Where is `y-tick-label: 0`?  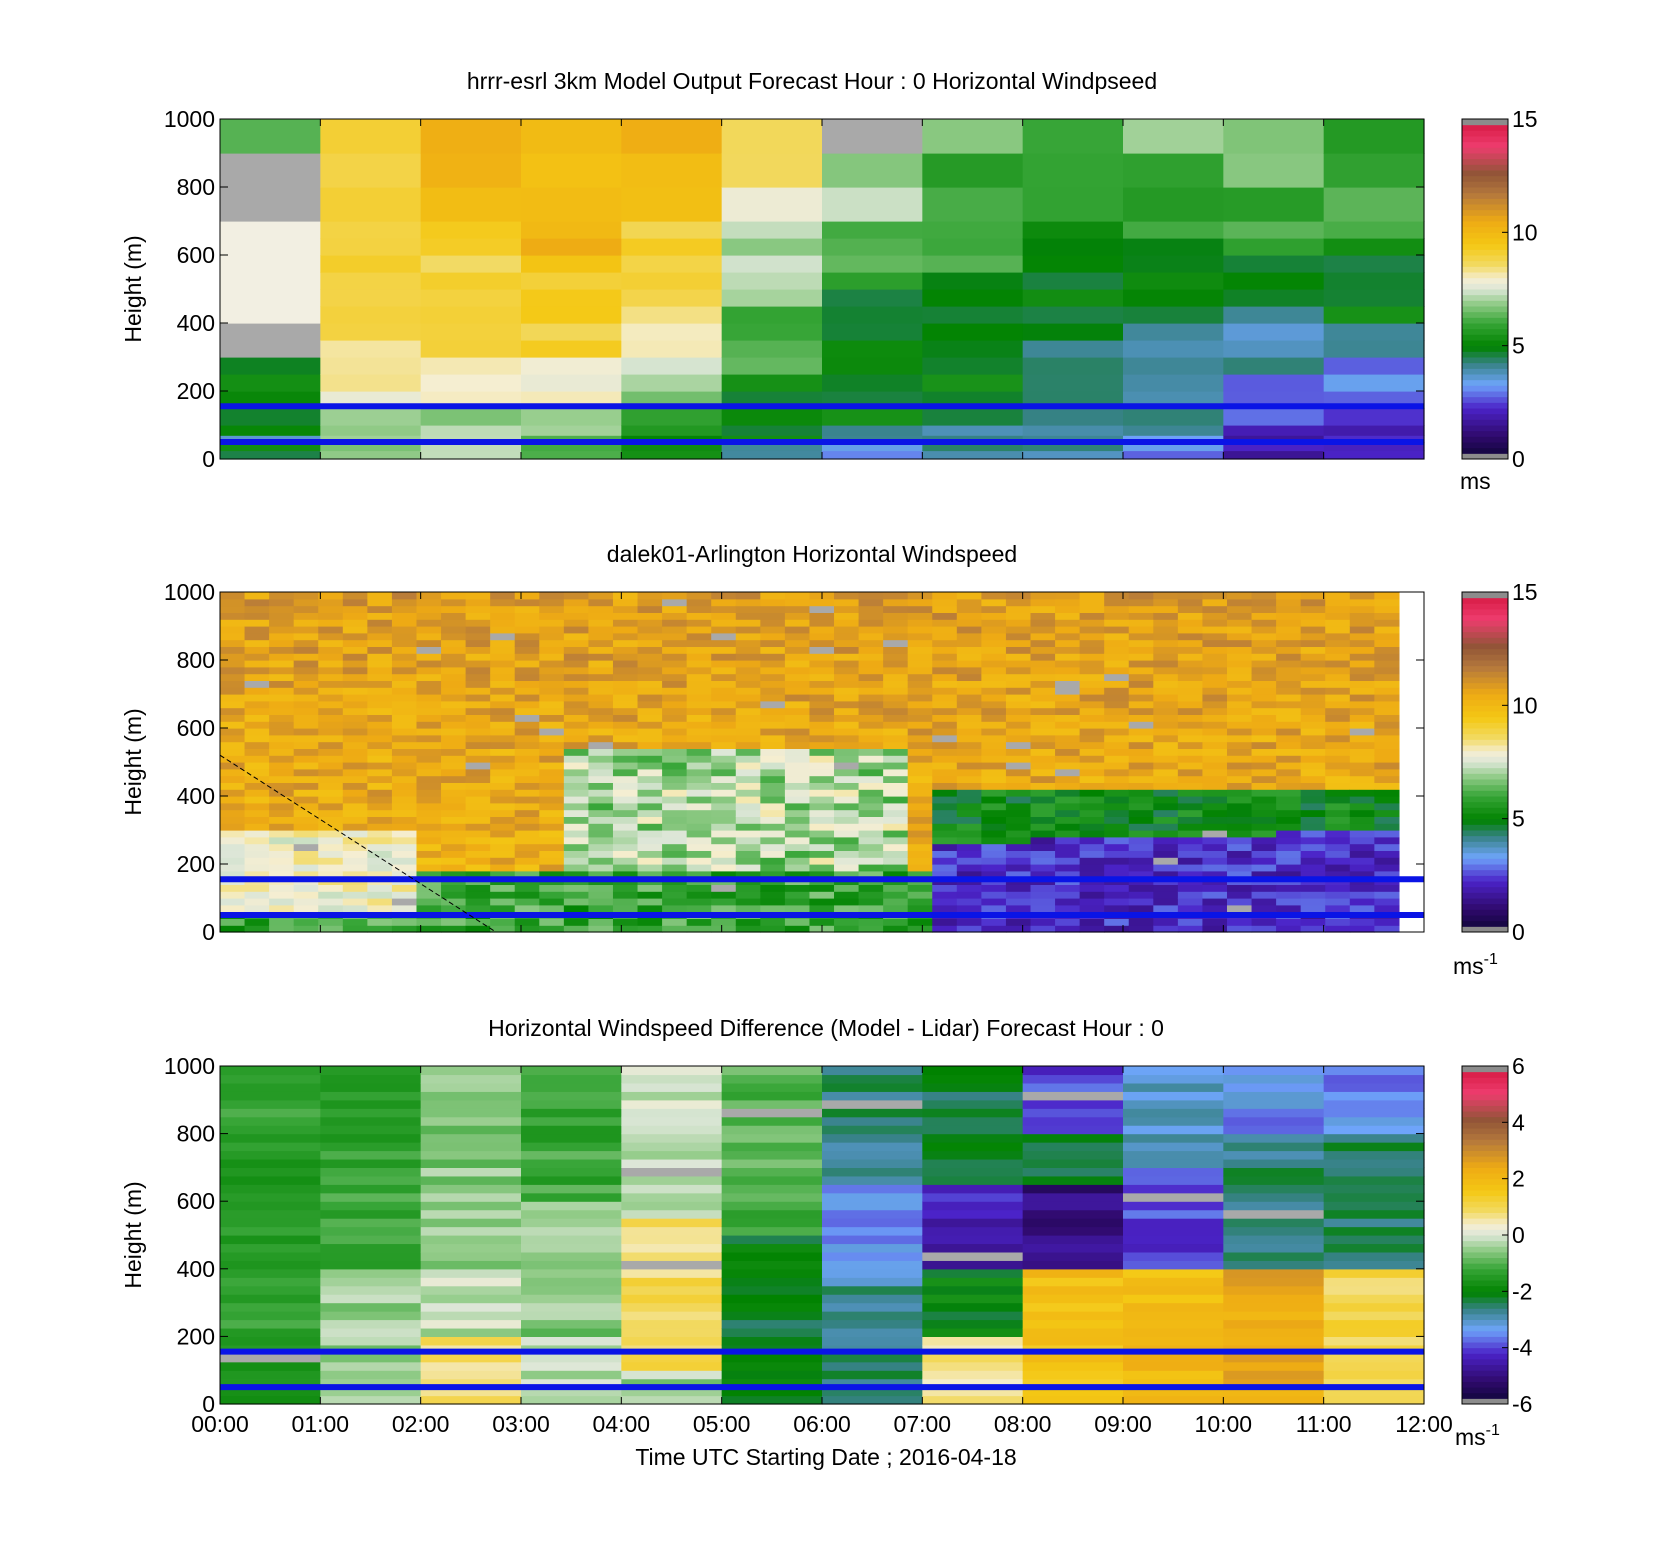
y-tick-label: 0 is located at coordinates (208, 932).